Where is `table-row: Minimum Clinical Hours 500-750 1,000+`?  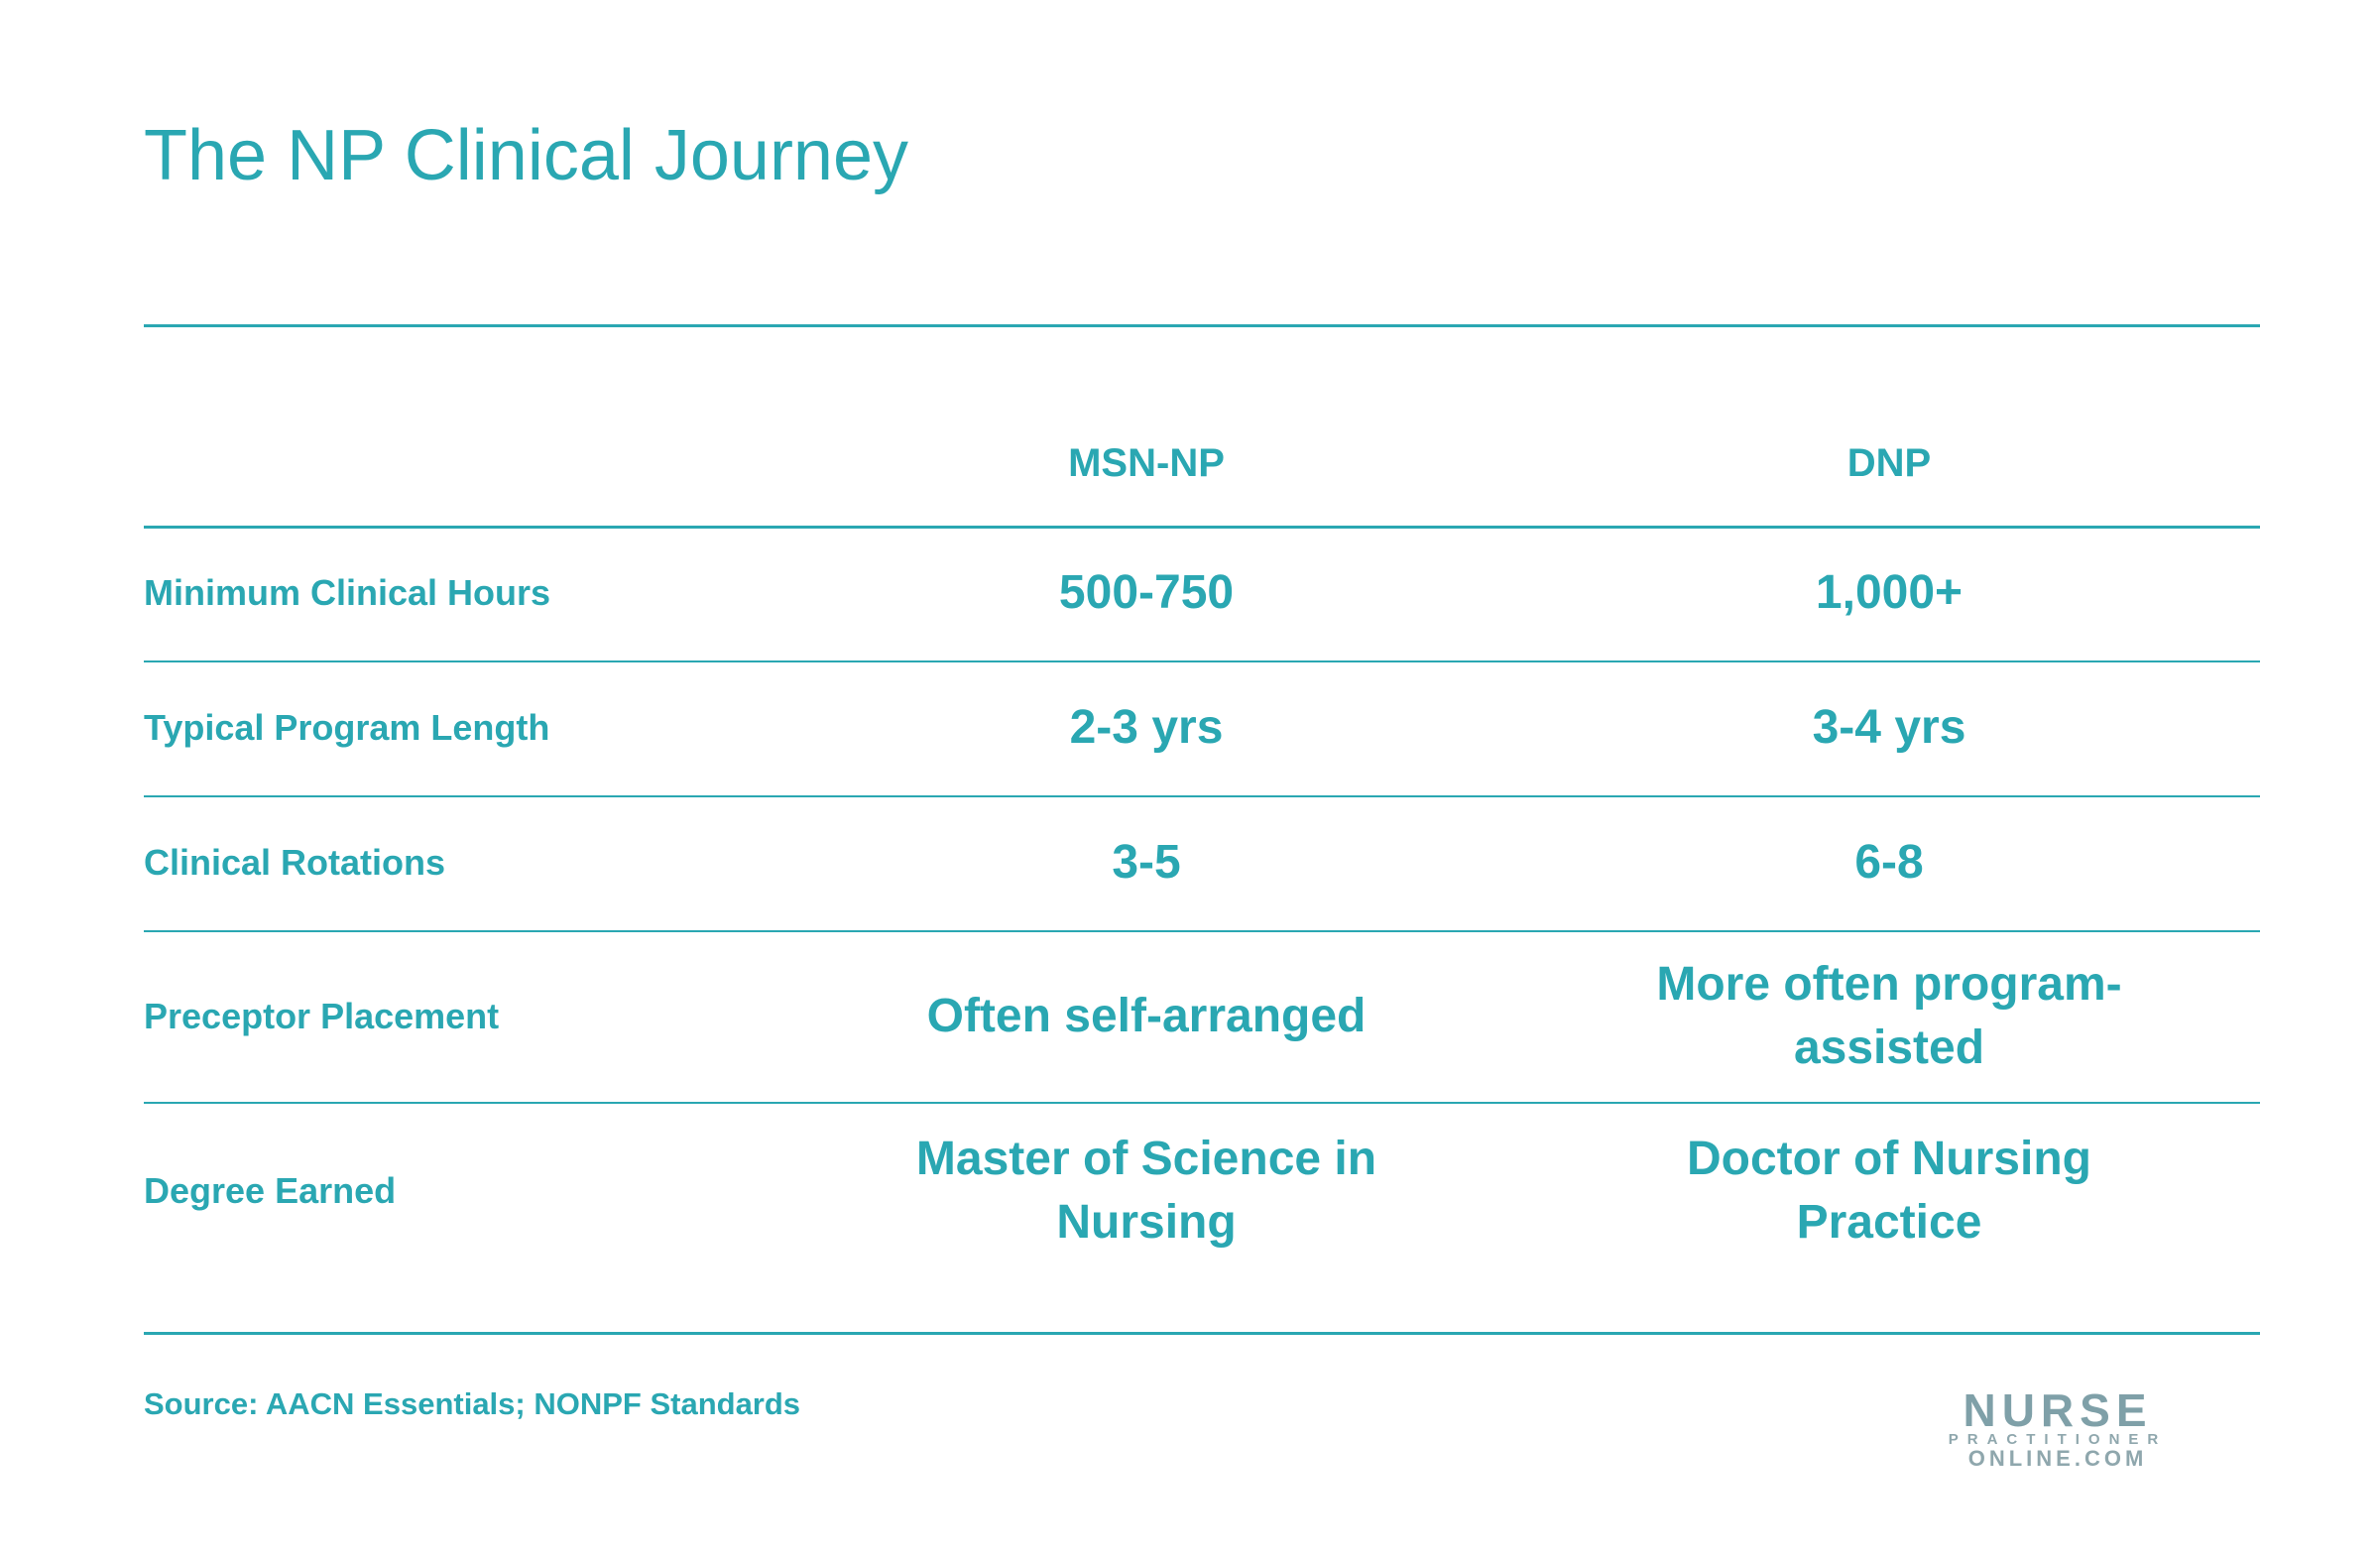
table-row: Minimum Clinical Hours 500-750 1,000+ is located at coordinates (1202, 593).